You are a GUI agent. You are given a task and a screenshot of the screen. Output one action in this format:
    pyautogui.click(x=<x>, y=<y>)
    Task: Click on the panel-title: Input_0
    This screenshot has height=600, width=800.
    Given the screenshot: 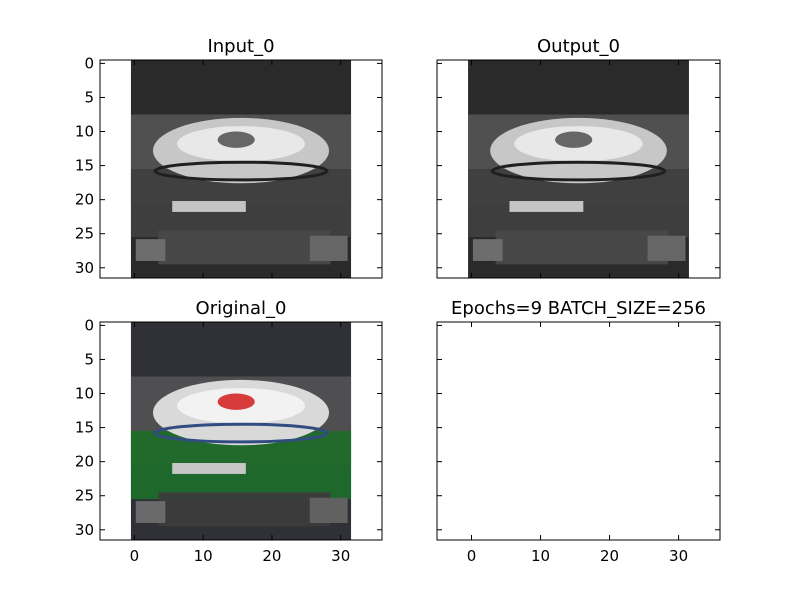 What is the action you would take?
    pyautogui.click(x=240, y=46)
    